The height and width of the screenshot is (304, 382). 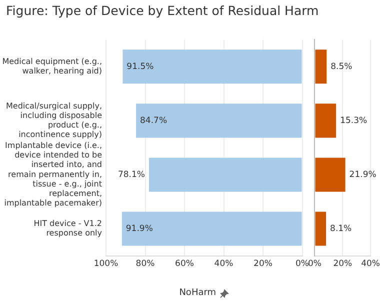 I want to click on text: 15.3%, so click(x=354, y=121).